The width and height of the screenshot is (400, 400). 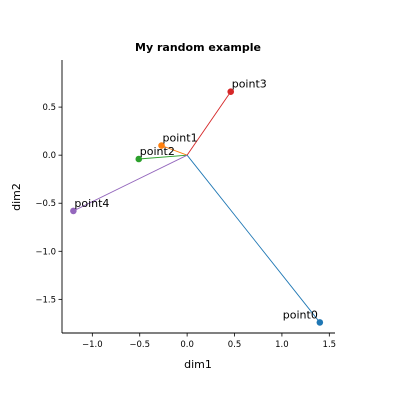 What do you see at coordinates (139, 159) in the screenshot?
I see `point2-marker` at bounding box center [139, 159].